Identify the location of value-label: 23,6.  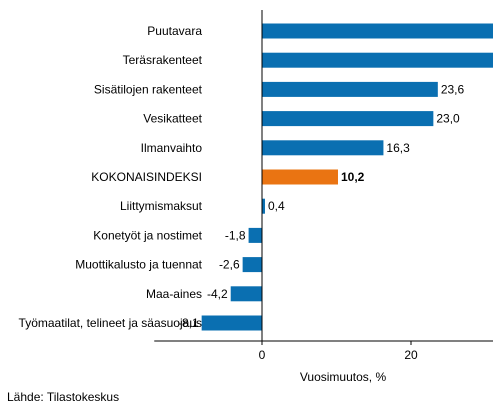
(453, 89).